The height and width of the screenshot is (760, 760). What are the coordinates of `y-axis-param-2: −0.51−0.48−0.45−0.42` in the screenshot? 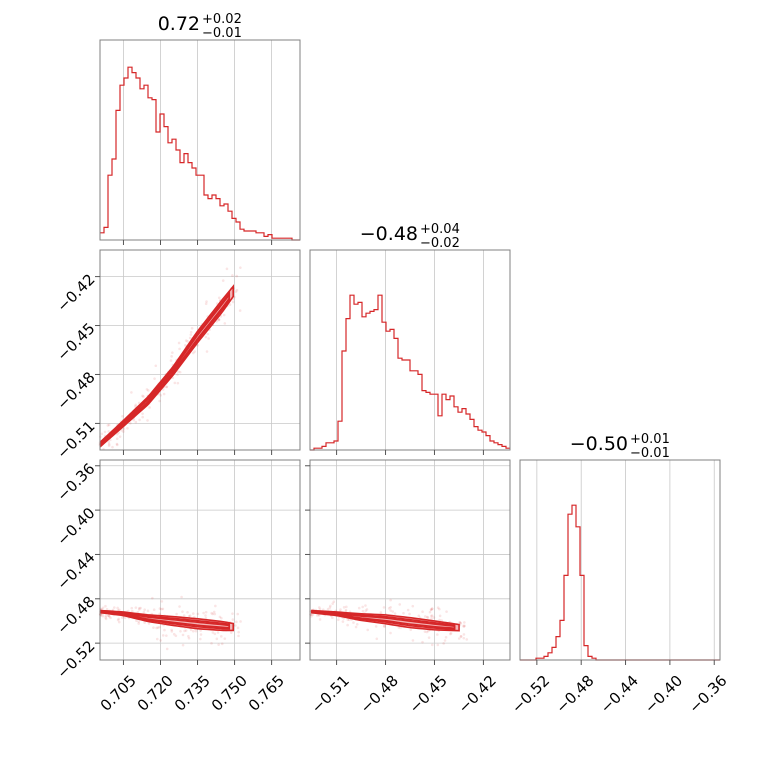 It's located at (76, 366).